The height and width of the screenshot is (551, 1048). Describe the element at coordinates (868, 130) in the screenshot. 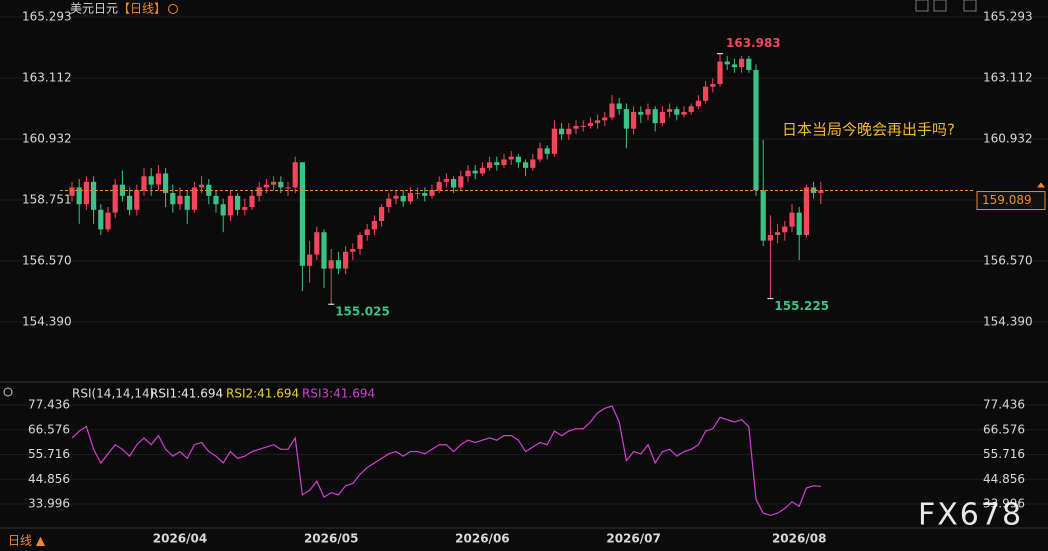

I see `annotation: 日本当局今晚会再出手吗?` at that location.